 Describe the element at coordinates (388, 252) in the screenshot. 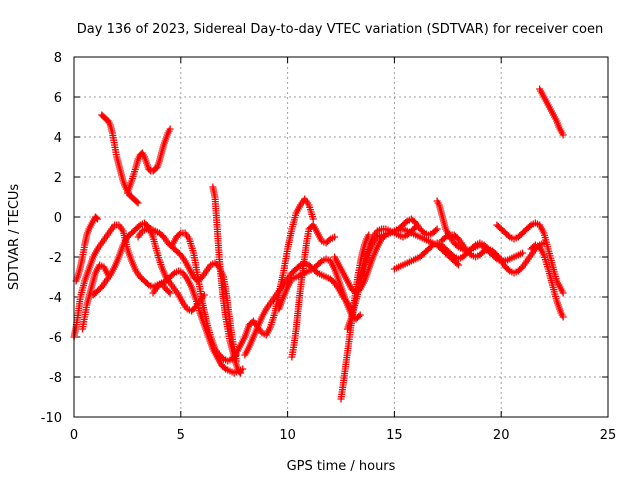

I see `series-prn-t` at that location.